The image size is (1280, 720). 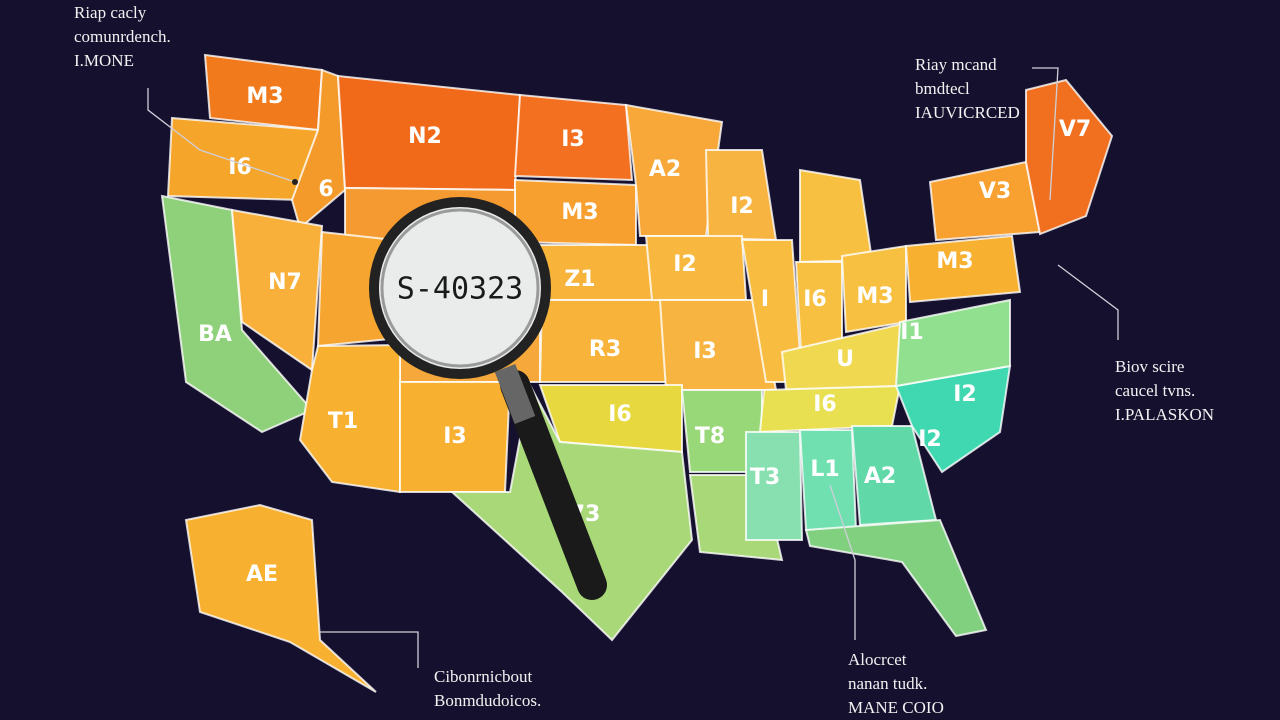 What do you see at coordinates (285, 282) in the screenshot?
I see `state-label: N7` at bounding box center [285, 282].